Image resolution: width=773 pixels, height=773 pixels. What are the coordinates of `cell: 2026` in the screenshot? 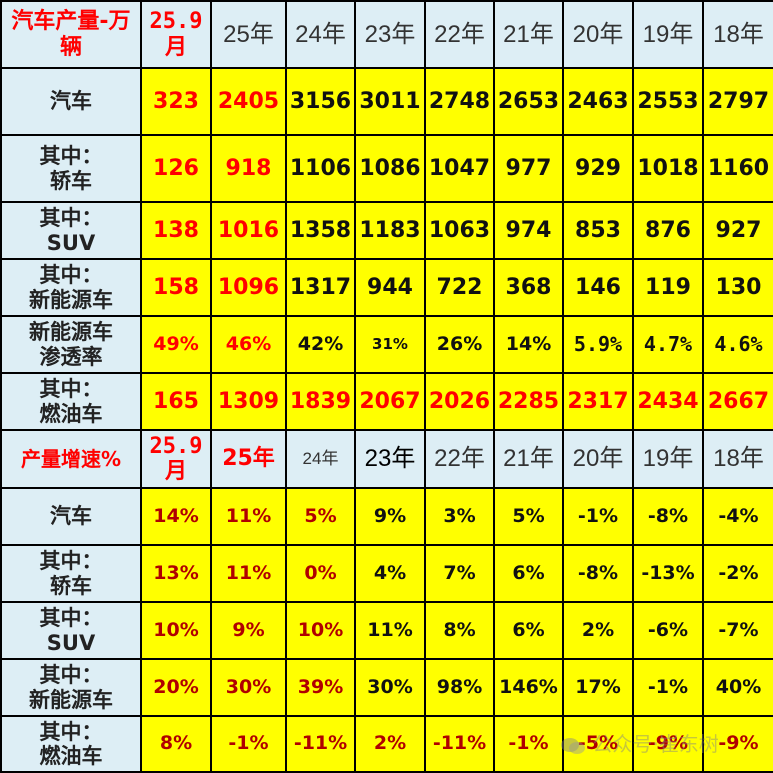 It's located at (459, 401).